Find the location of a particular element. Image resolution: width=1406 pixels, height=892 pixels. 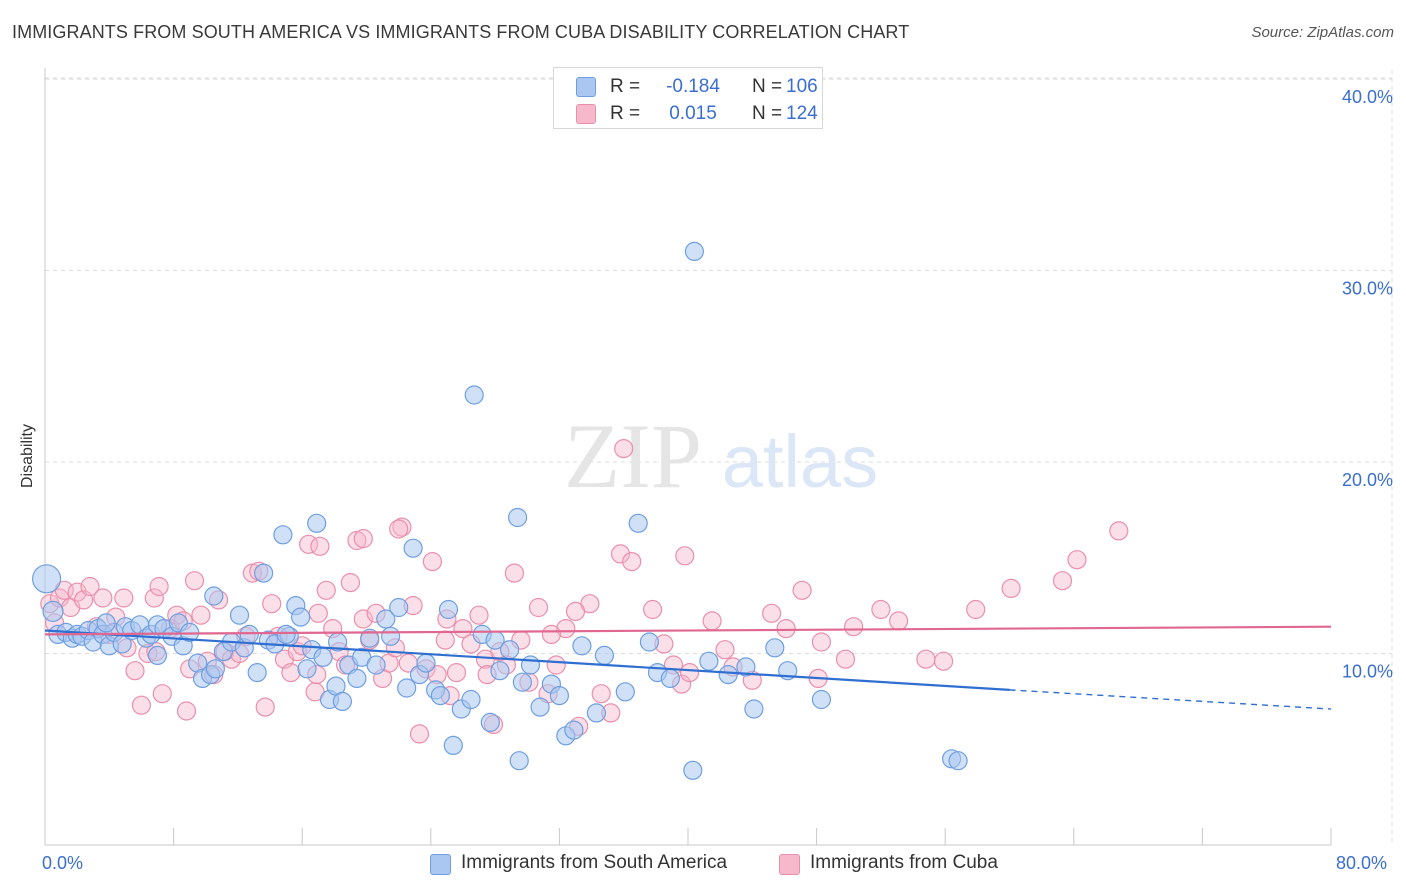

watermark-zip: ZIP is located at coordinates (633, 456).